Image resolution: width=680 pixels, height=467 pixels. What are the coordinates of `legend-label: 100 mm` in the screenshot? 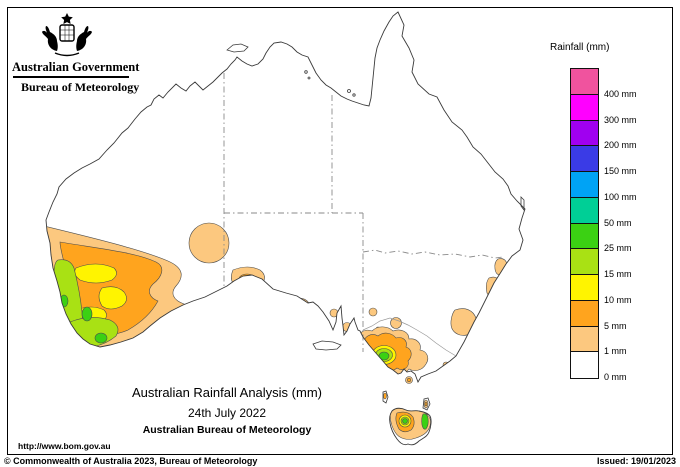 It's located at (620, 196).